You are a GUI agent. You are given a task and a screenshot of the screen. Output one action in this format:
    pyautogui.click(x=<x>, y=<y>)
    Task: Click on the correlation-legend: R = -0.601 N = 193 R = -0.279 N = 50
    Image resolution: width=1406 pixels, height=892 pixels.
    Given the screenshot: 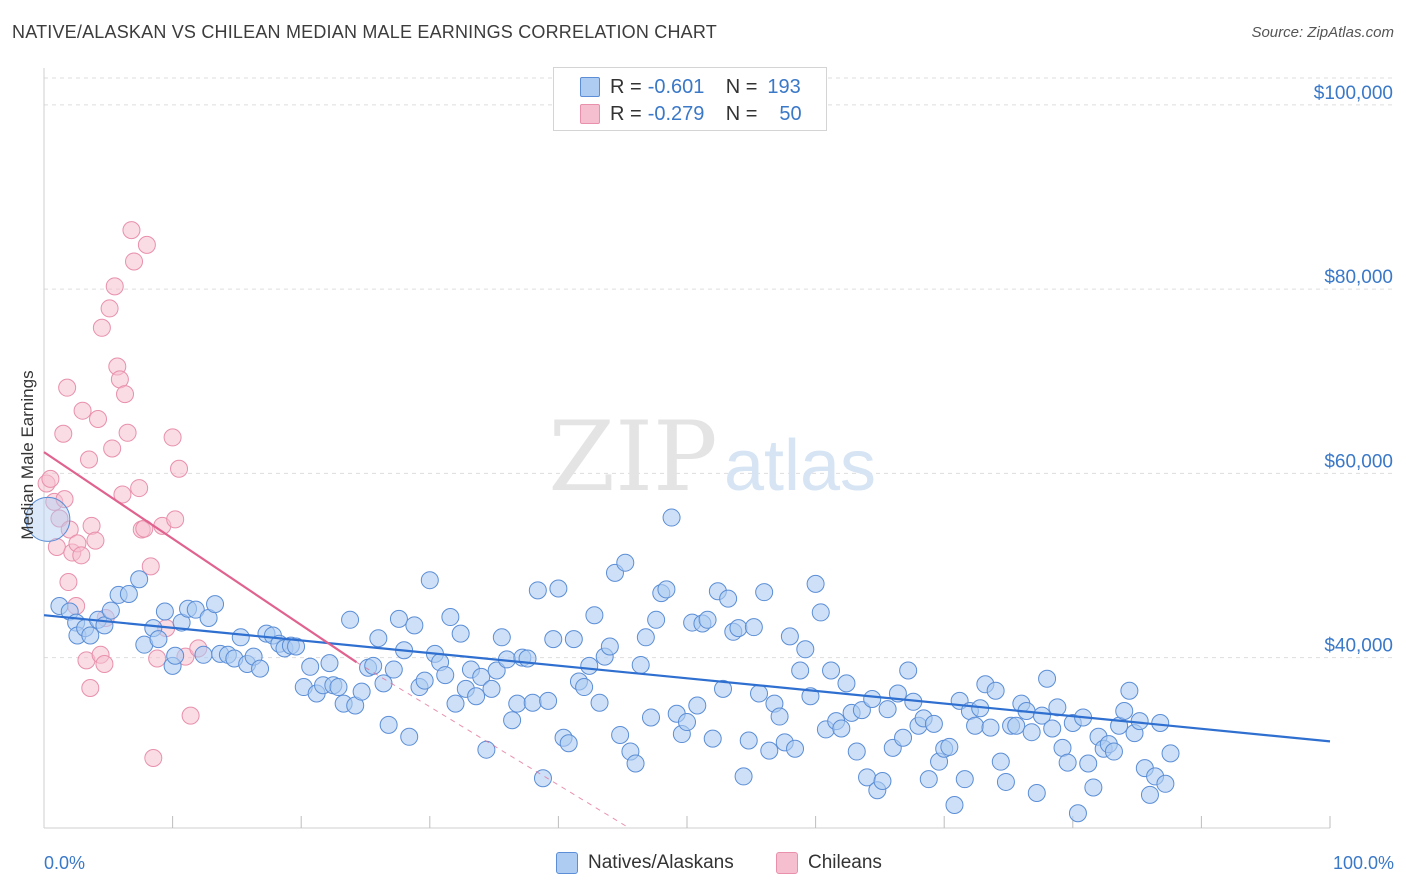 What is the action you would take?
    pyautogui.click(x=690, y=99)
    